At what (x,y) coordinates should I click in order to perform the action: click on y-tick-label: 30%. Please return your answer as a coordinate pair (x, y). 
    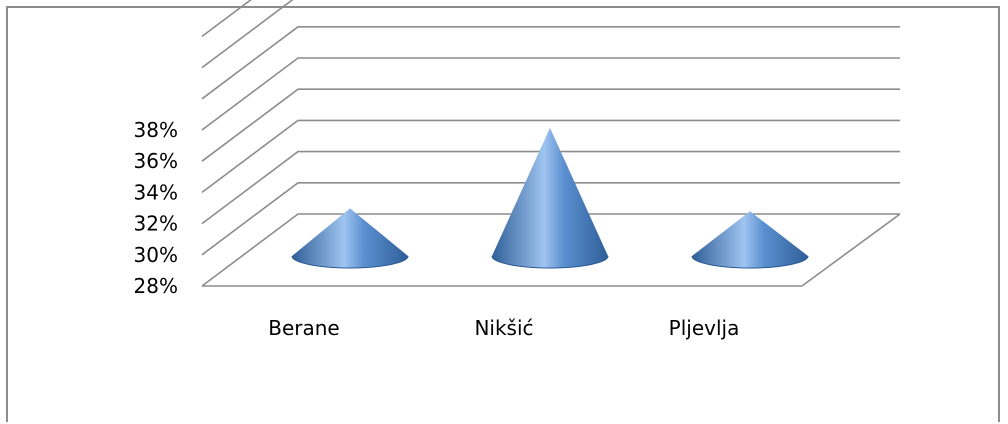
    Looking at the image, I should click on (156, 255).